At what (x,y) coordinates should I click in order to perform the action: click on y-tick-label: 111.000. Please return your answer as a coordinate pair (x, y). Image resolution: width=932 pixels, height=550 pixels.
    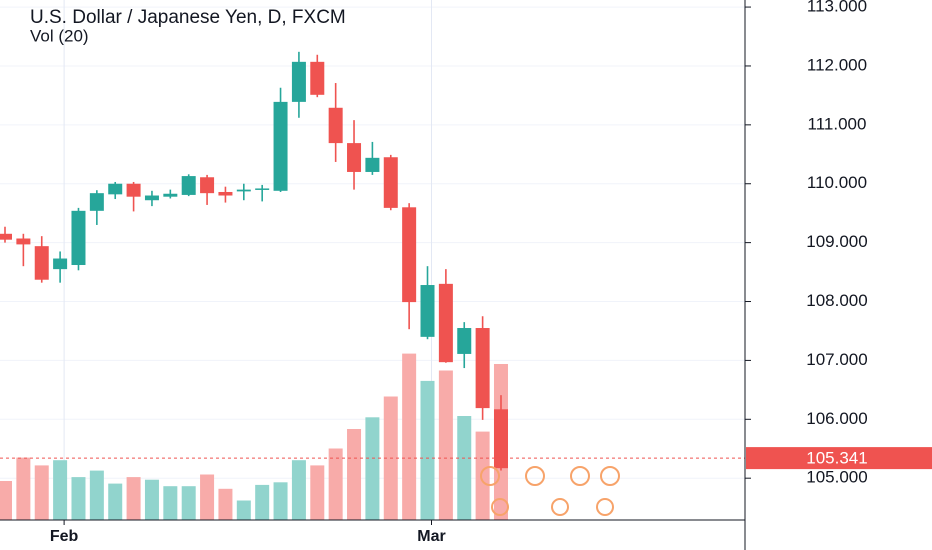
    Looking at the image, I should click on (837, 123).